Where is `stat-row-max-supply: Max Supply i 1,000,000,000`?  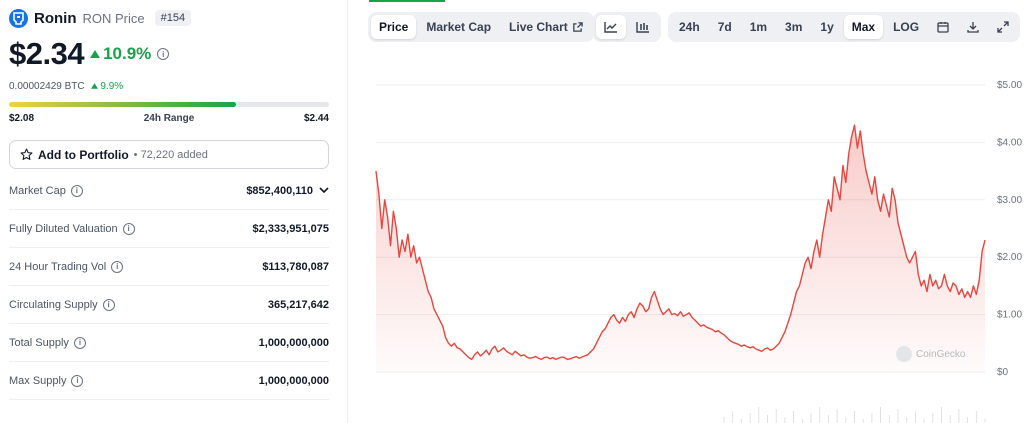
stat-row-max-supply: Max Supply i 1,000,000,000 is located at coordinates (169, 381).